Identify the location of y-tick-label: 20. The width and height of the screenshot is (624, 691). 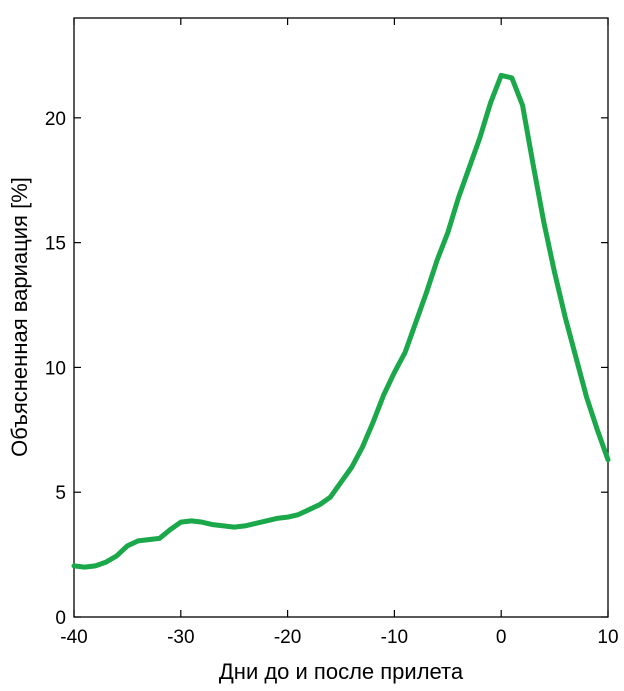
(55, 119).